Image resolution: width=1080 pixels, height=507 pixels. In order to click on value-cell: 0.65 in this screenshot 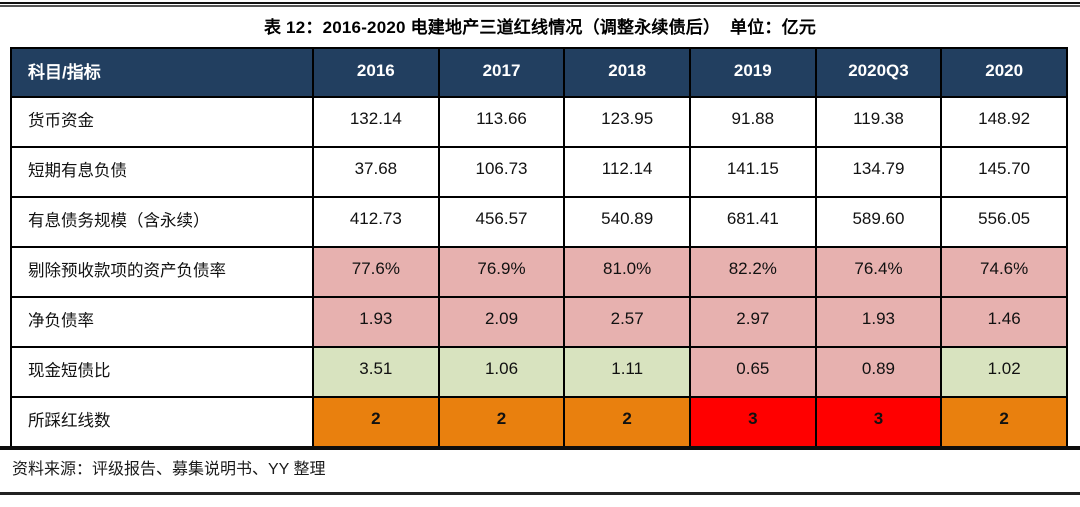, I will do `click(752, 372)`.